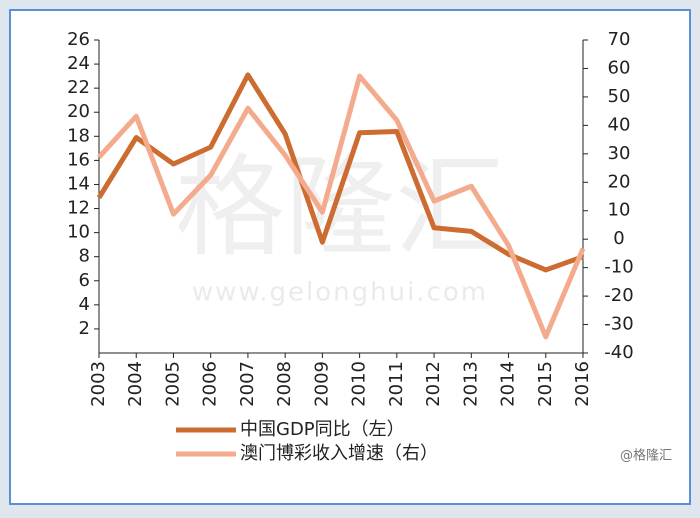 This screenshot has height=518, width=700. Describe the element at coordinates (433, 384) in the screenshot. I see `x-tick-label: 2012` at that location.